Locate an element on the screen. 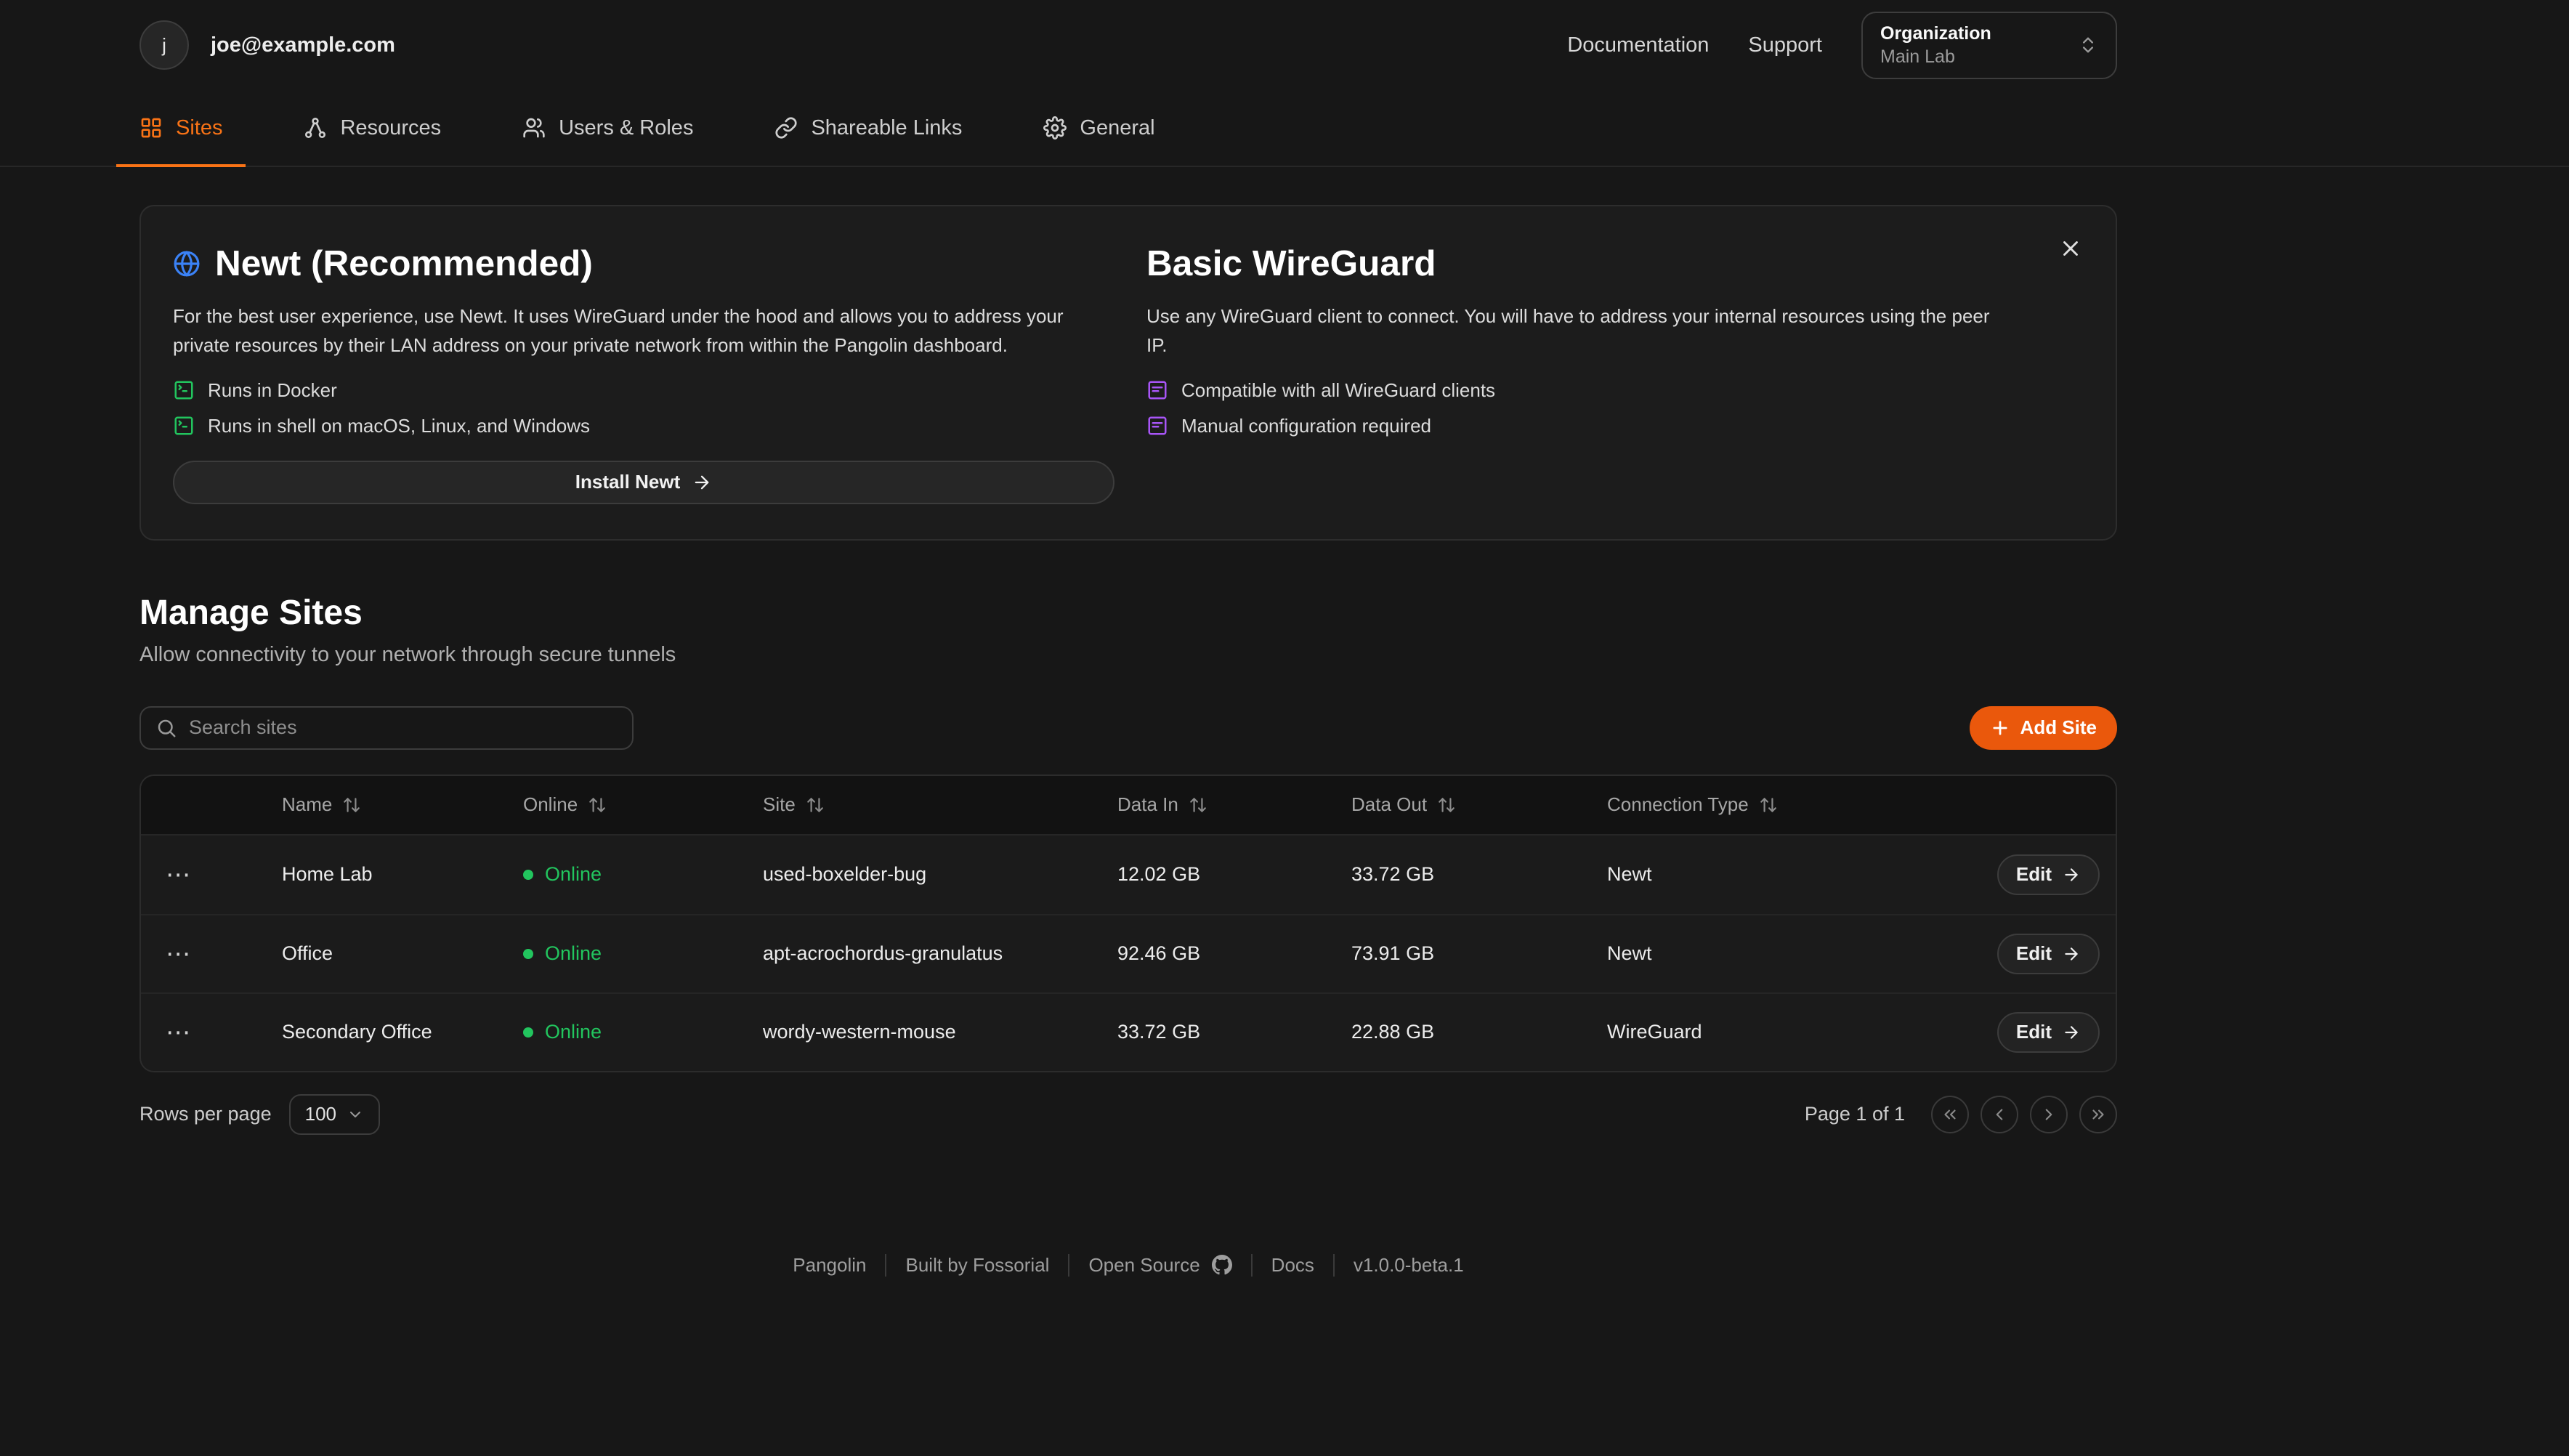  waypoints-icon is located at coordinates (315, 127).